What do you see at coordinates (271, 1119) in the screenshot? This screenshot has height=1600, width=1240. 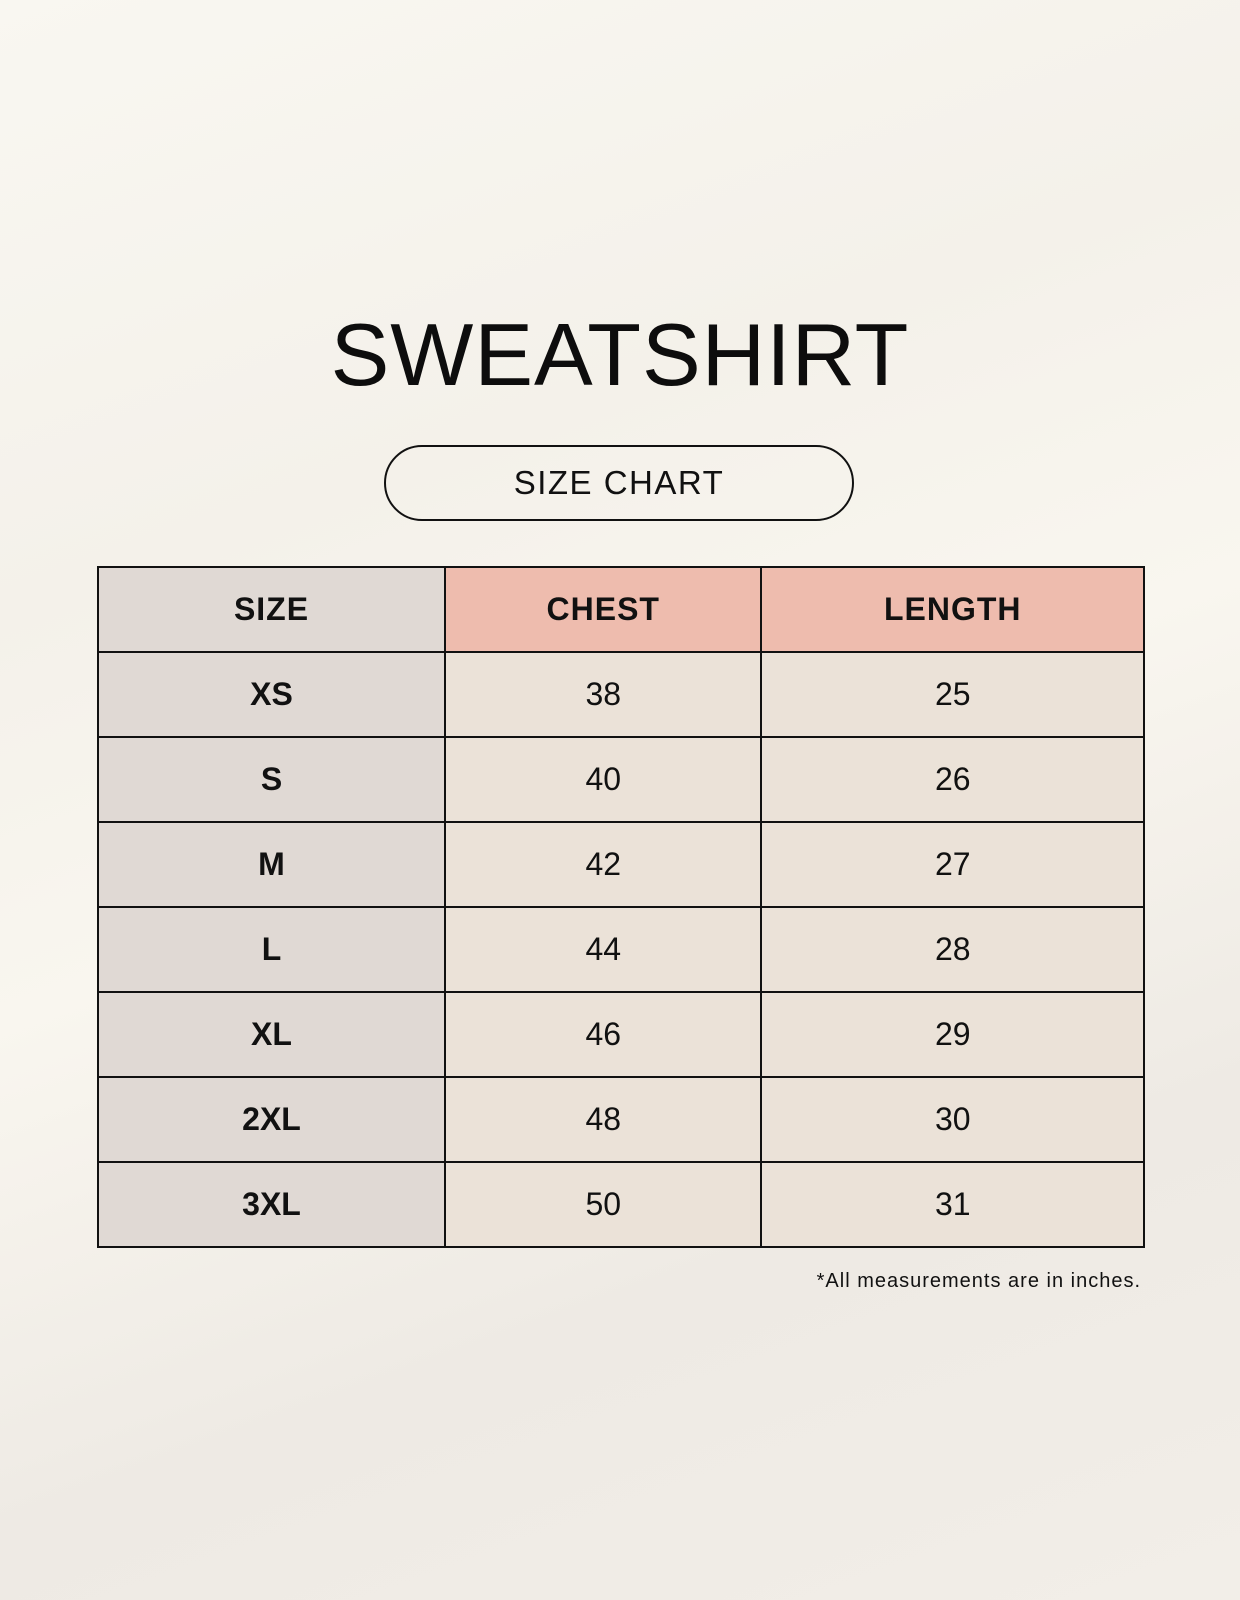 I see `cell-size: 2XL` at bounding box center [271, 1119].